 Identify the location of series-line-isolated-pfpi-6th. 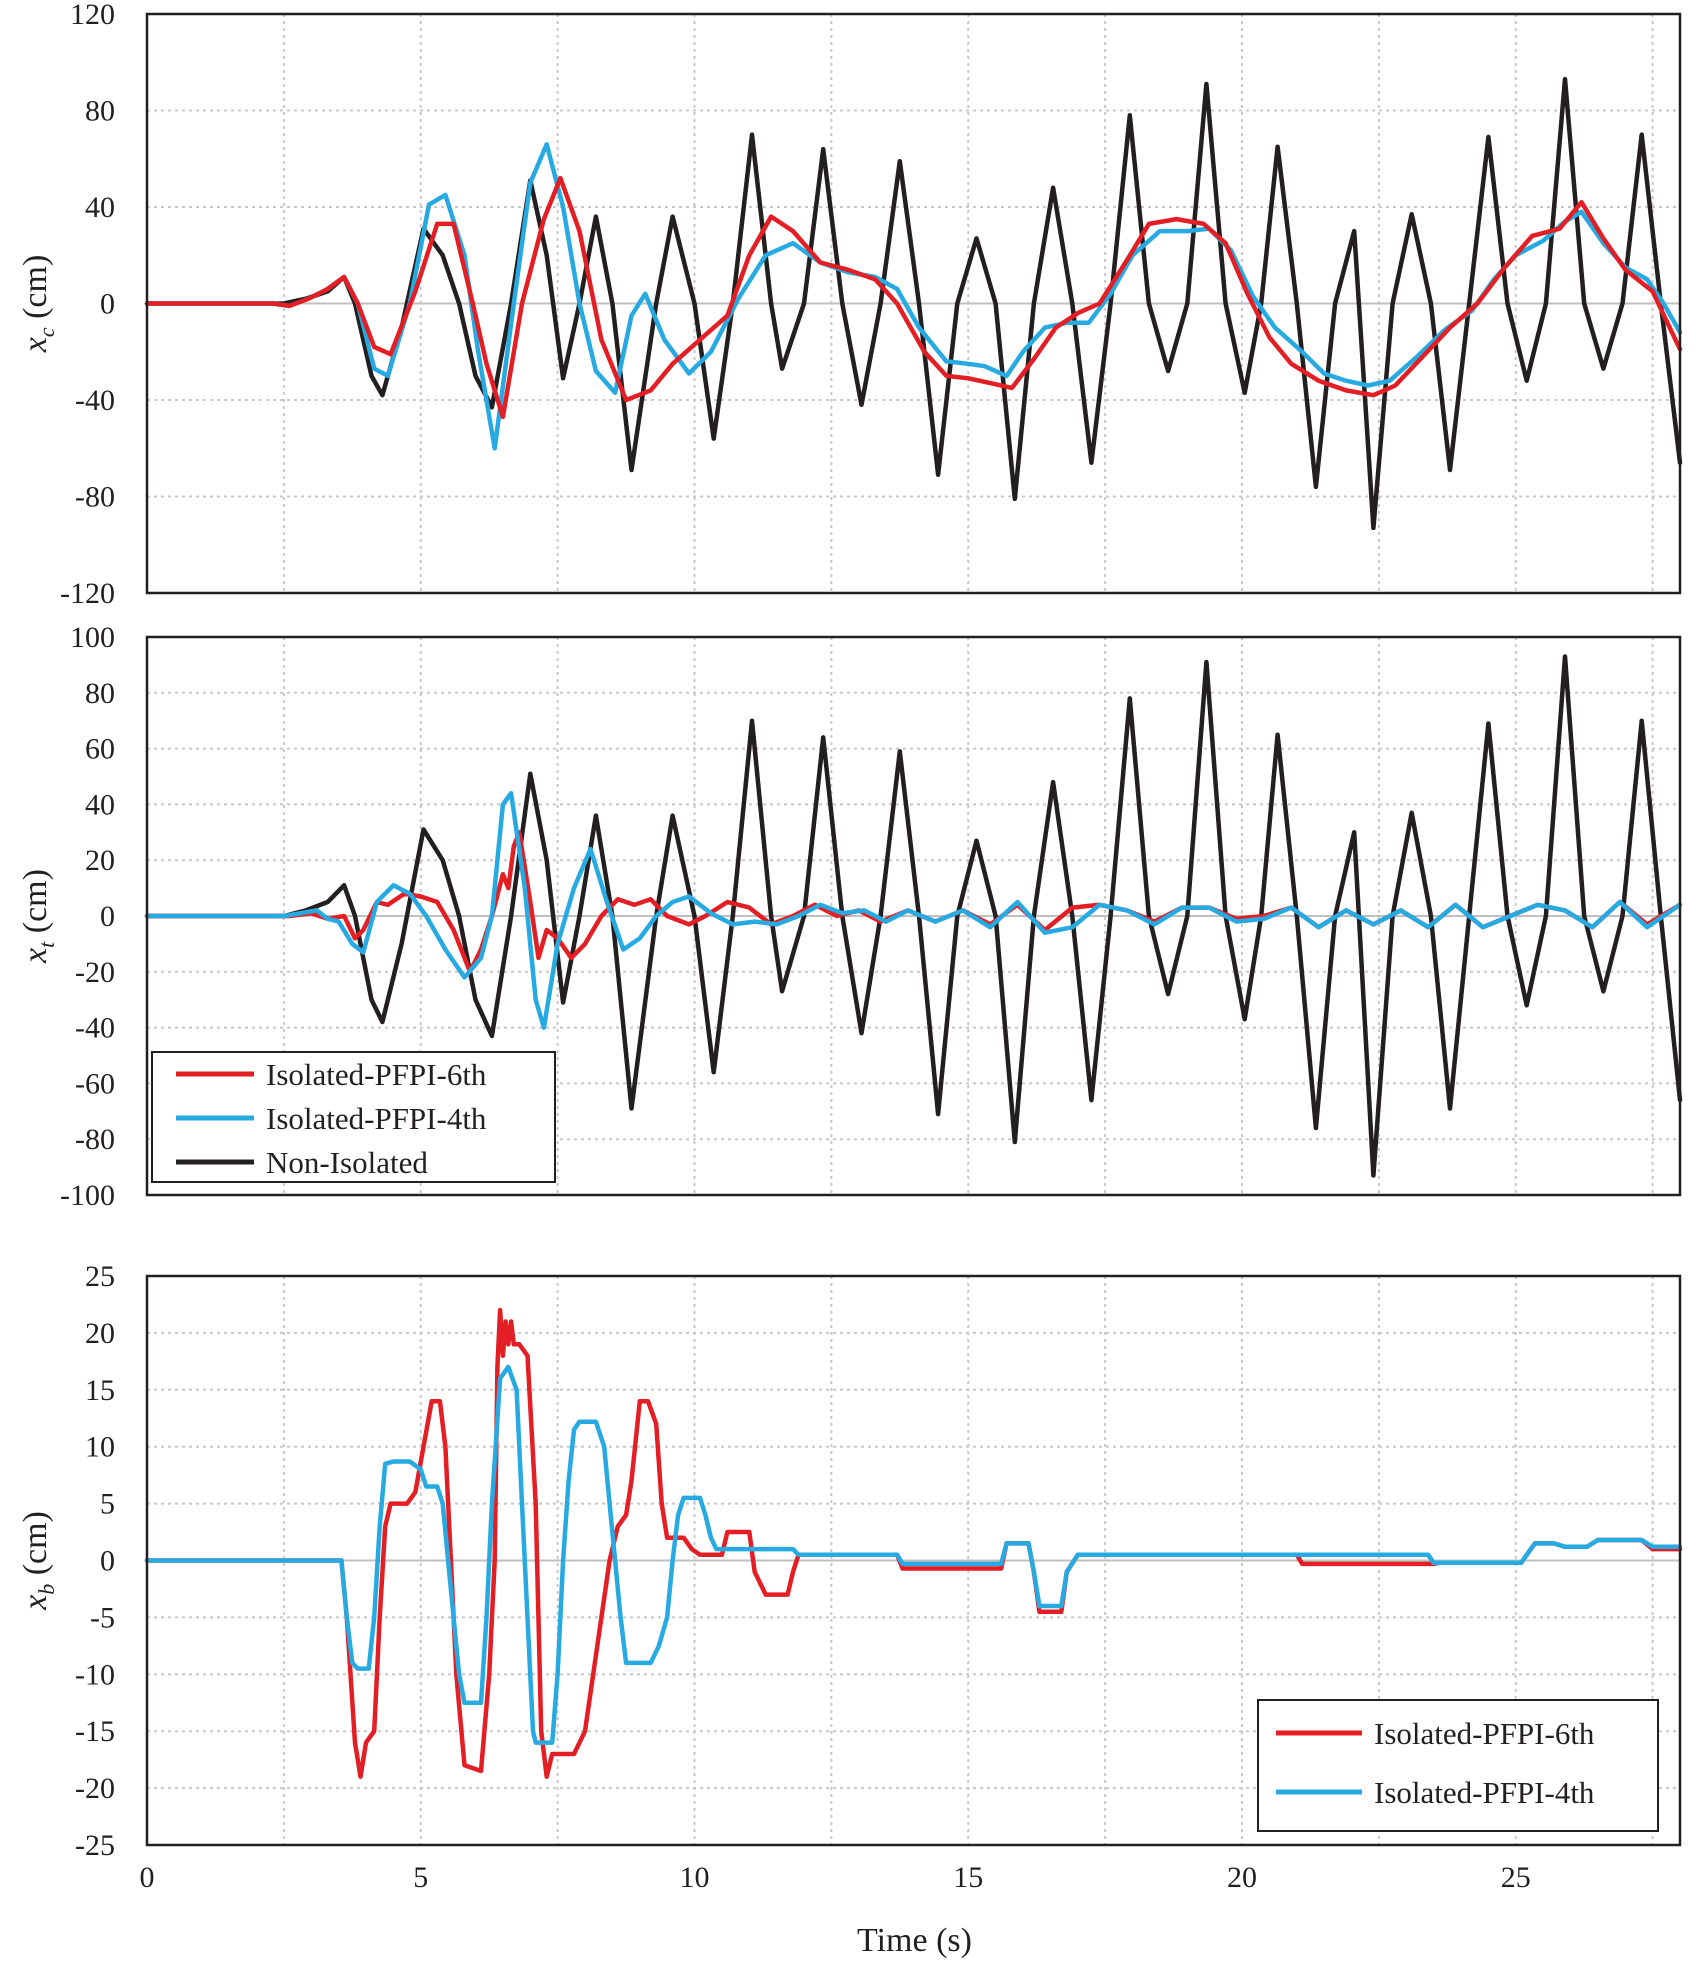
(913, 297).